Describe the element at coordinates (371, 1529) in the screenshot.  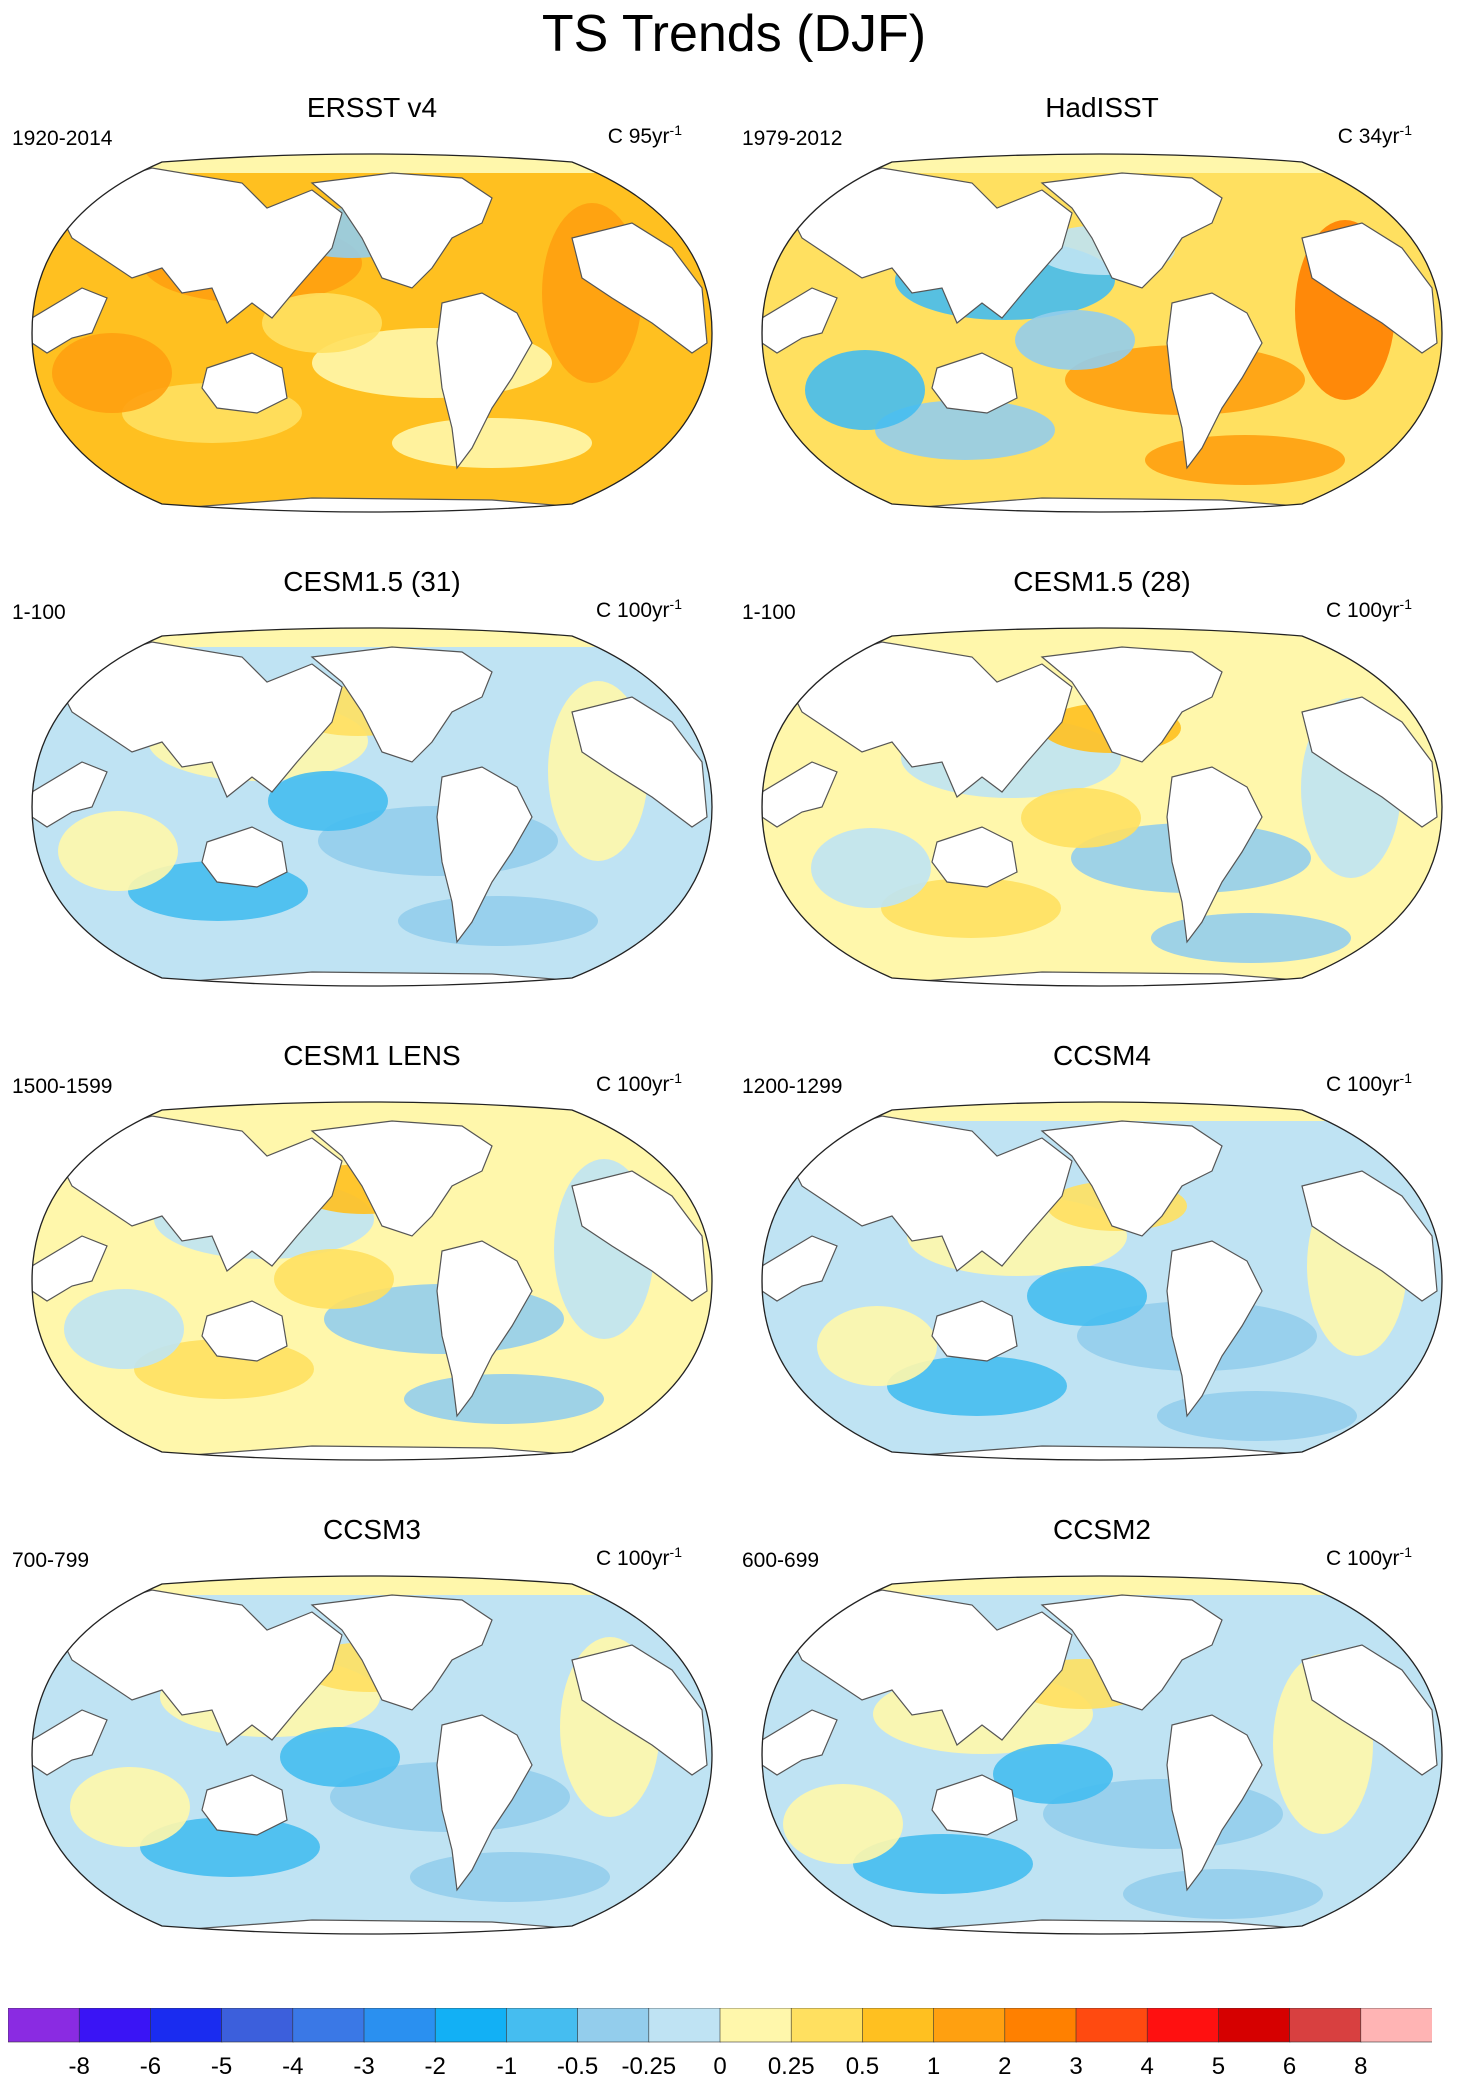
I see `panel-title: CCSM3` at that location.